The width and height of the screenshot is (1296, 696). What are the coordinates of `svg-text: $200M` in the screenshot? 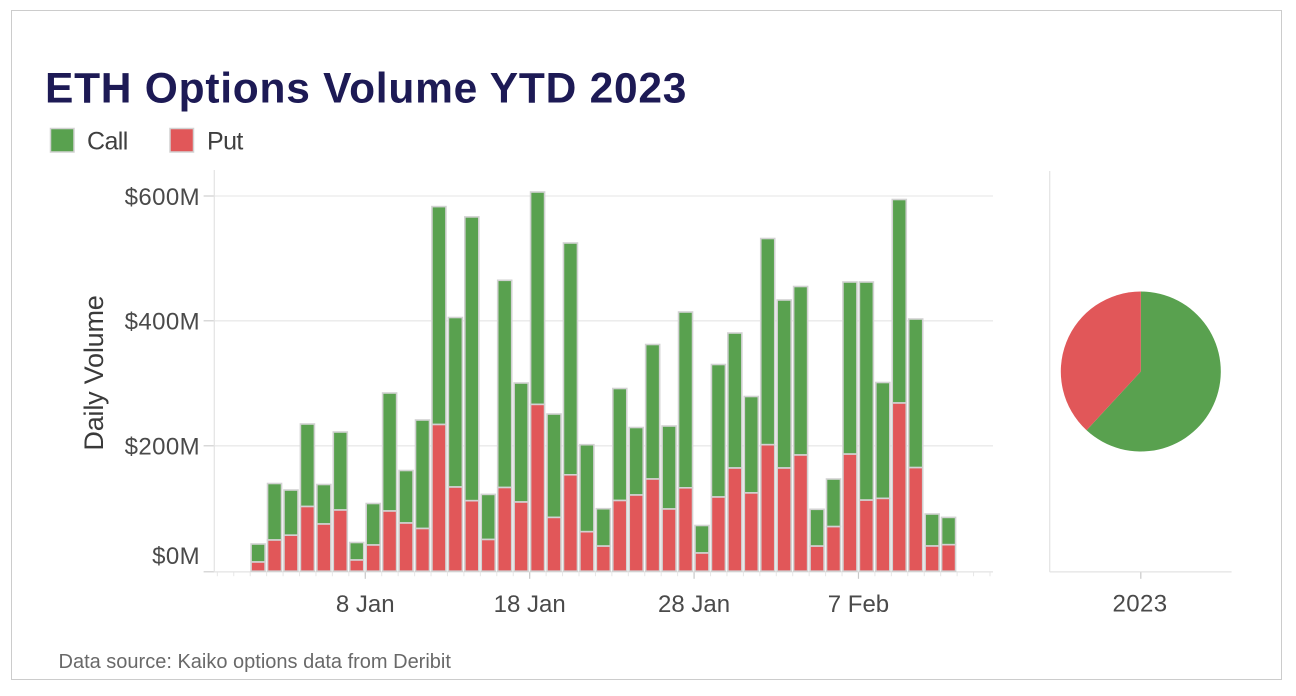 It's located at (162, 447).